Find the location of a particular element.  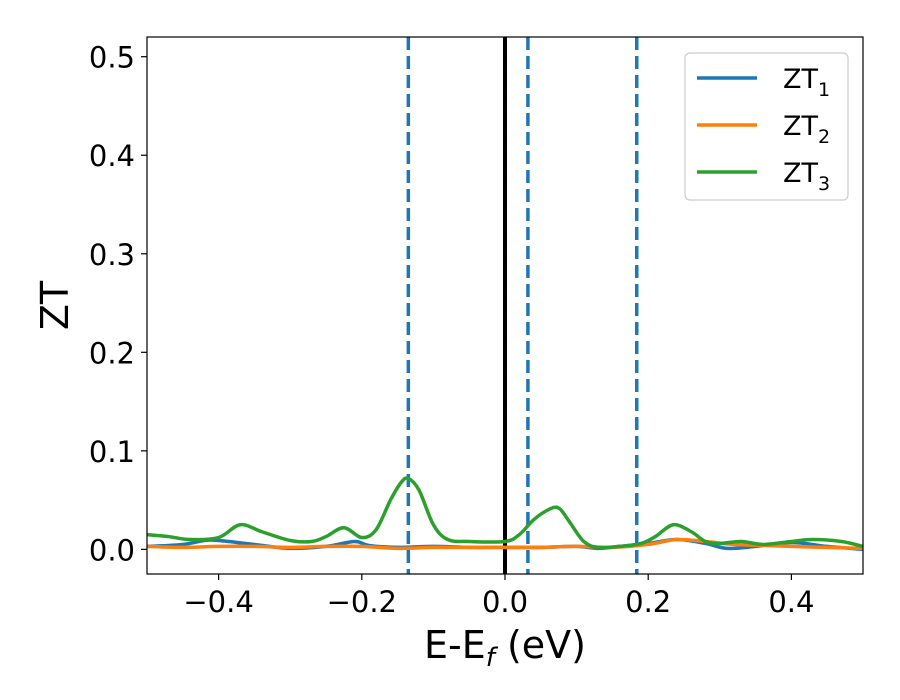

x-tick-label: 0.4 is located at coordinates (791, 602).